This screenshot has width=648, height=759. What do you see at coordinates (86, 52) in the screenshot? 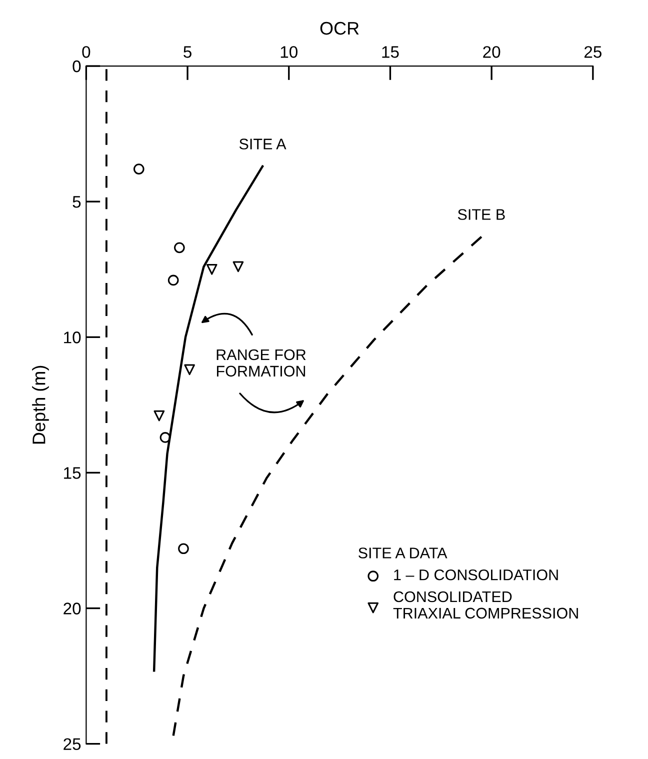
I see `x-tick-label: 0` at bounding box center [86, 52].